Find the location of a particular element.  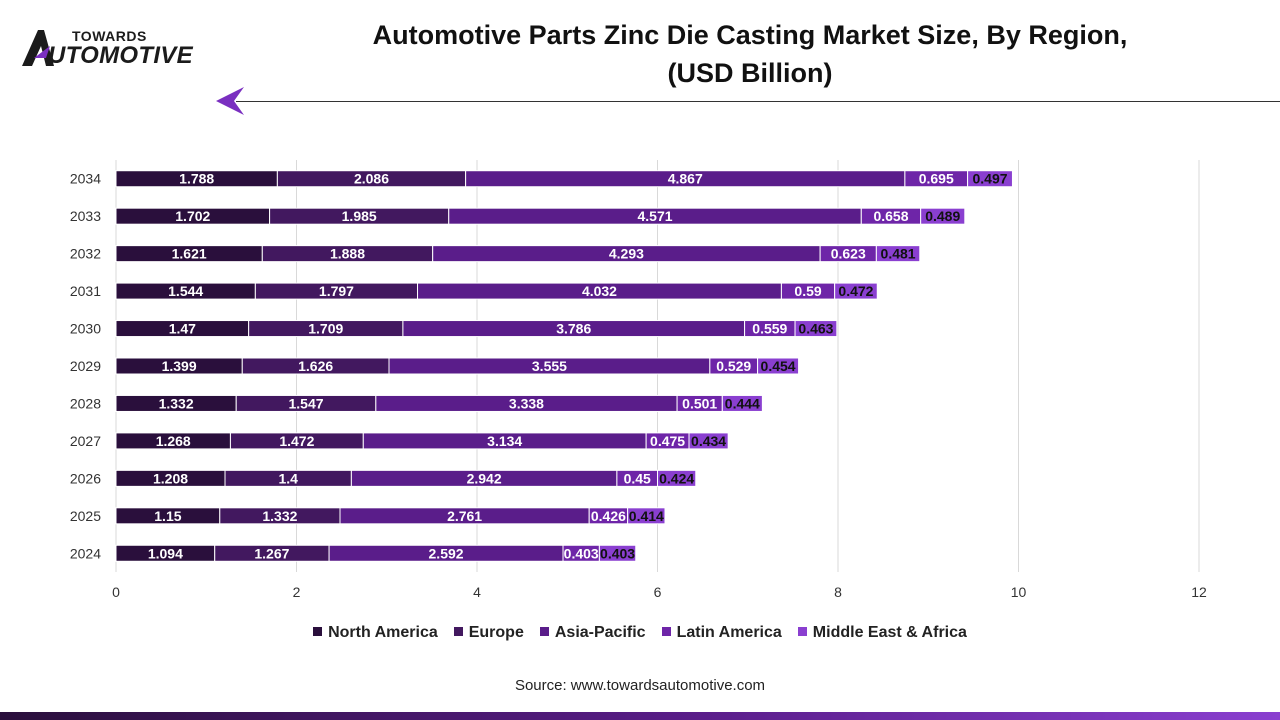

data-label: 1.797 is located at coordinates (336, 291).